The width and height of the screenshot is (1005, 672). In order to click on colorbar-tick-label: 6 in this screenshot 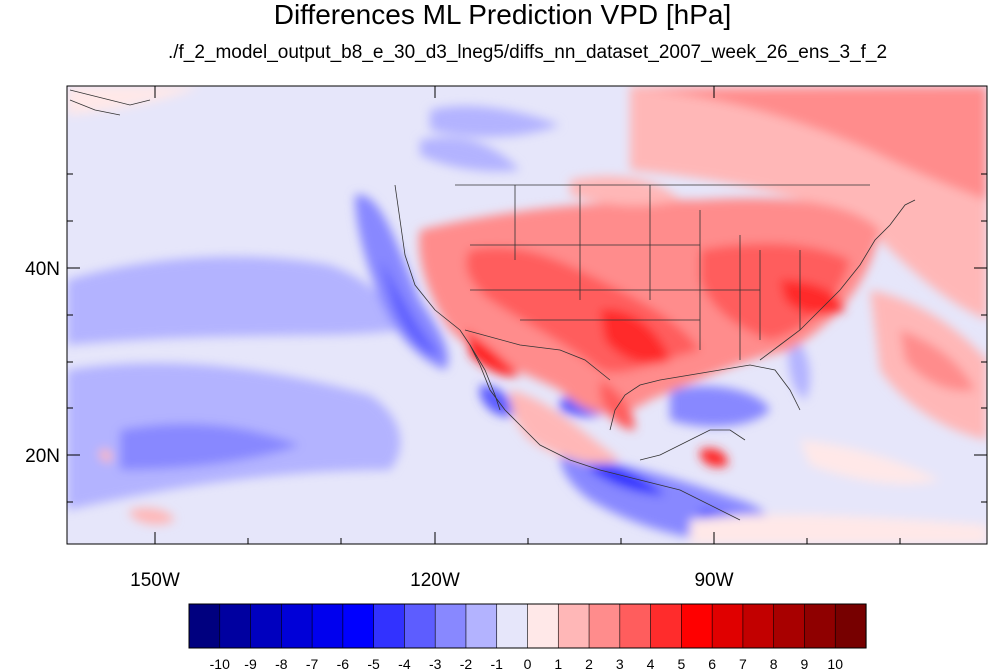, I will do `click(712, 664)`.